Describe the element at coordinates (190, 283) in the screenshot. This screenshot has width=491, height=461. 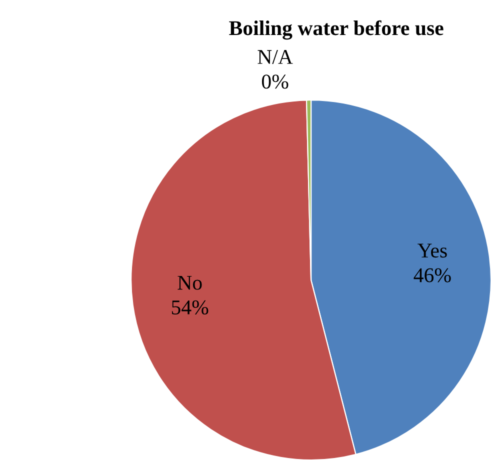
I see `slice-label: No` at that location.